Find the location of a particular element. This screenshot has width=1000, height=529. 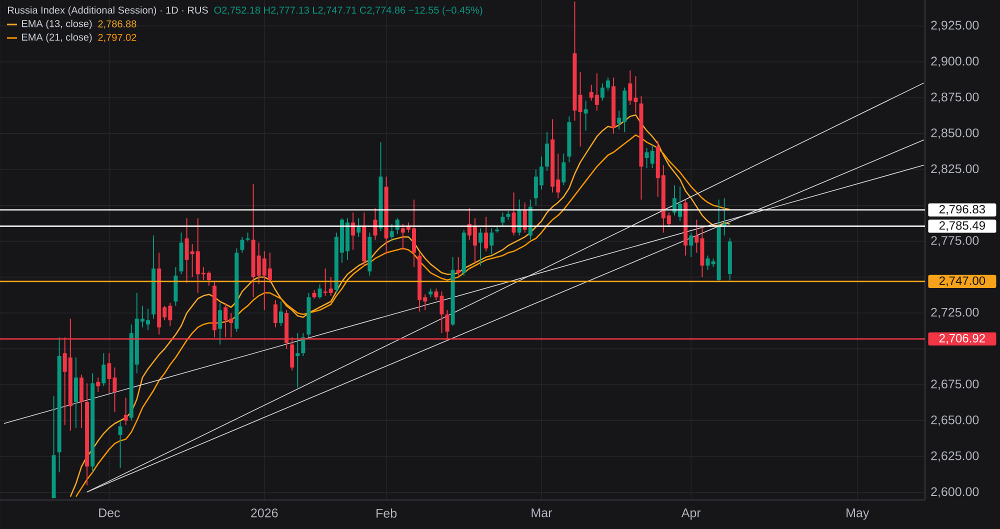

x-tick-label: Apr is located at coordinates (691, 514).